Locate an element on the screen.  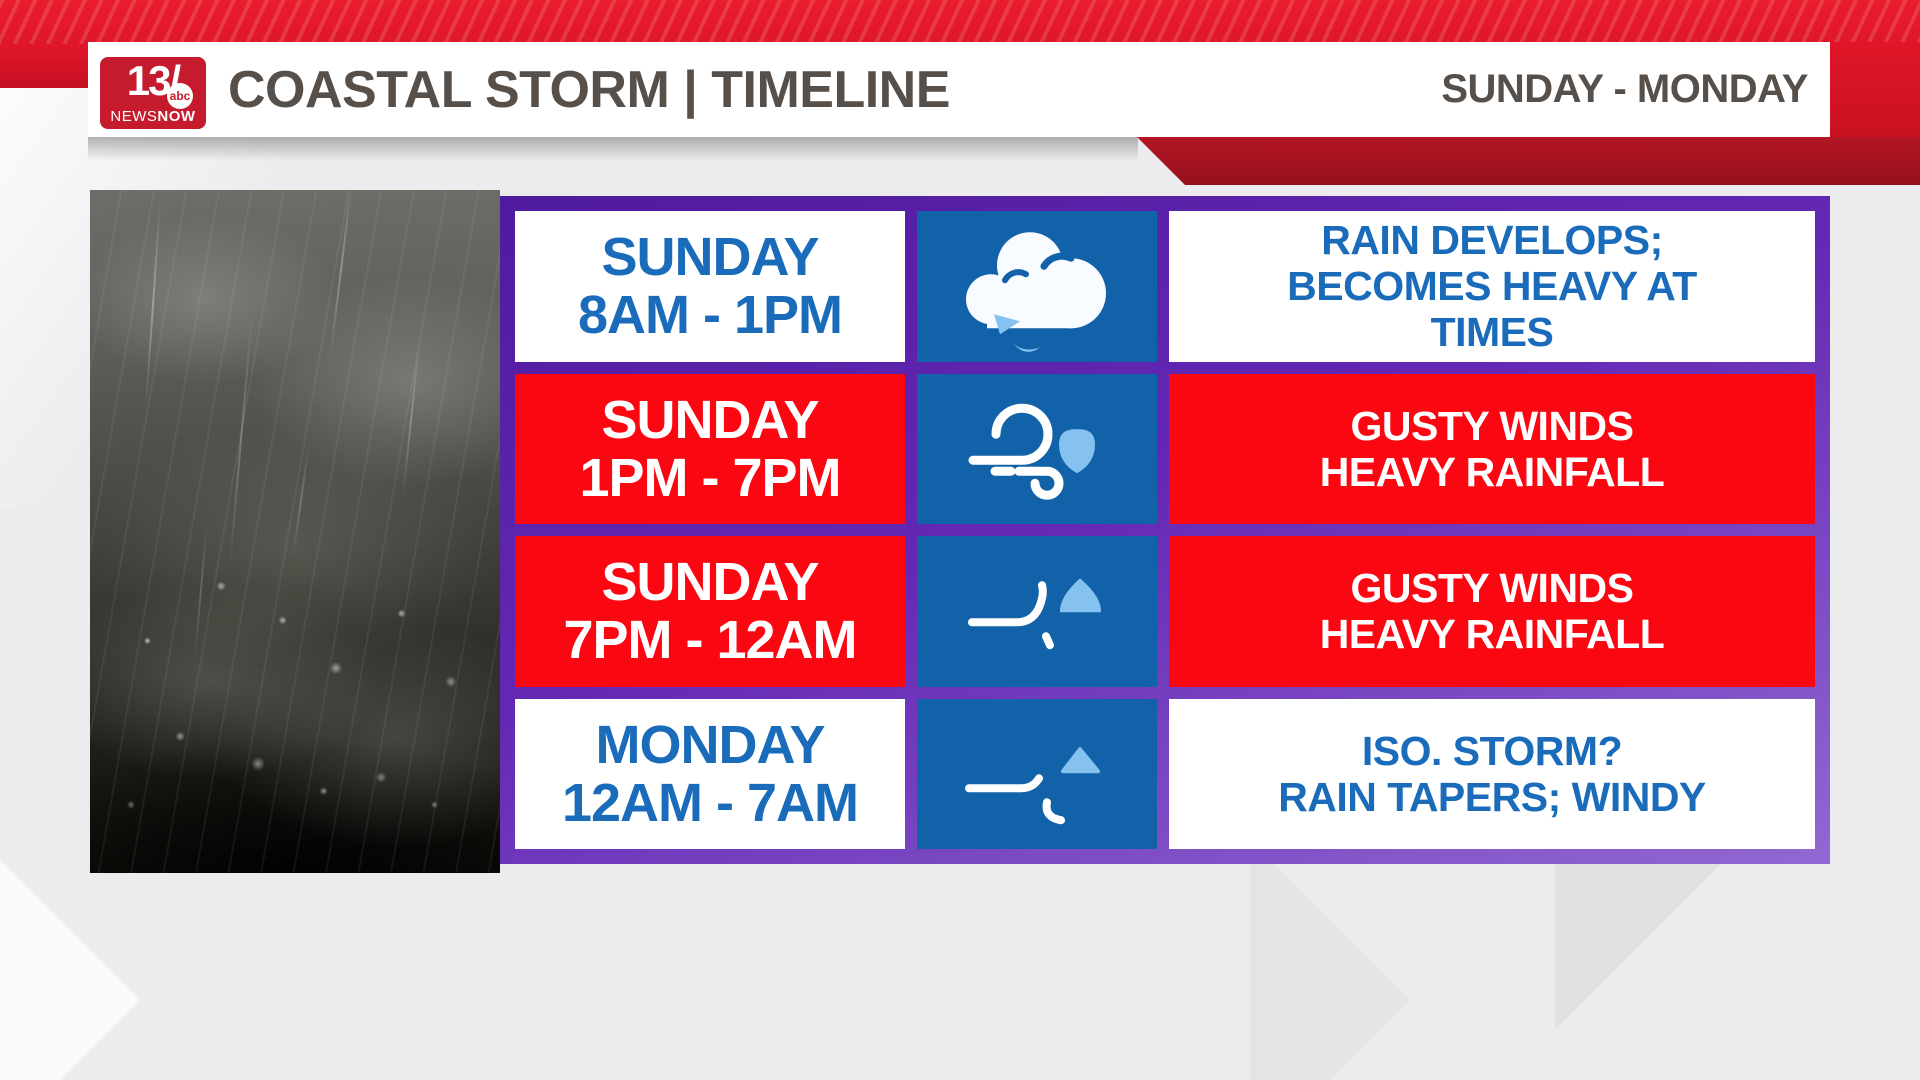
page-title: COASTAL STORM | TIMELINE is located at coordinates (589, 89).